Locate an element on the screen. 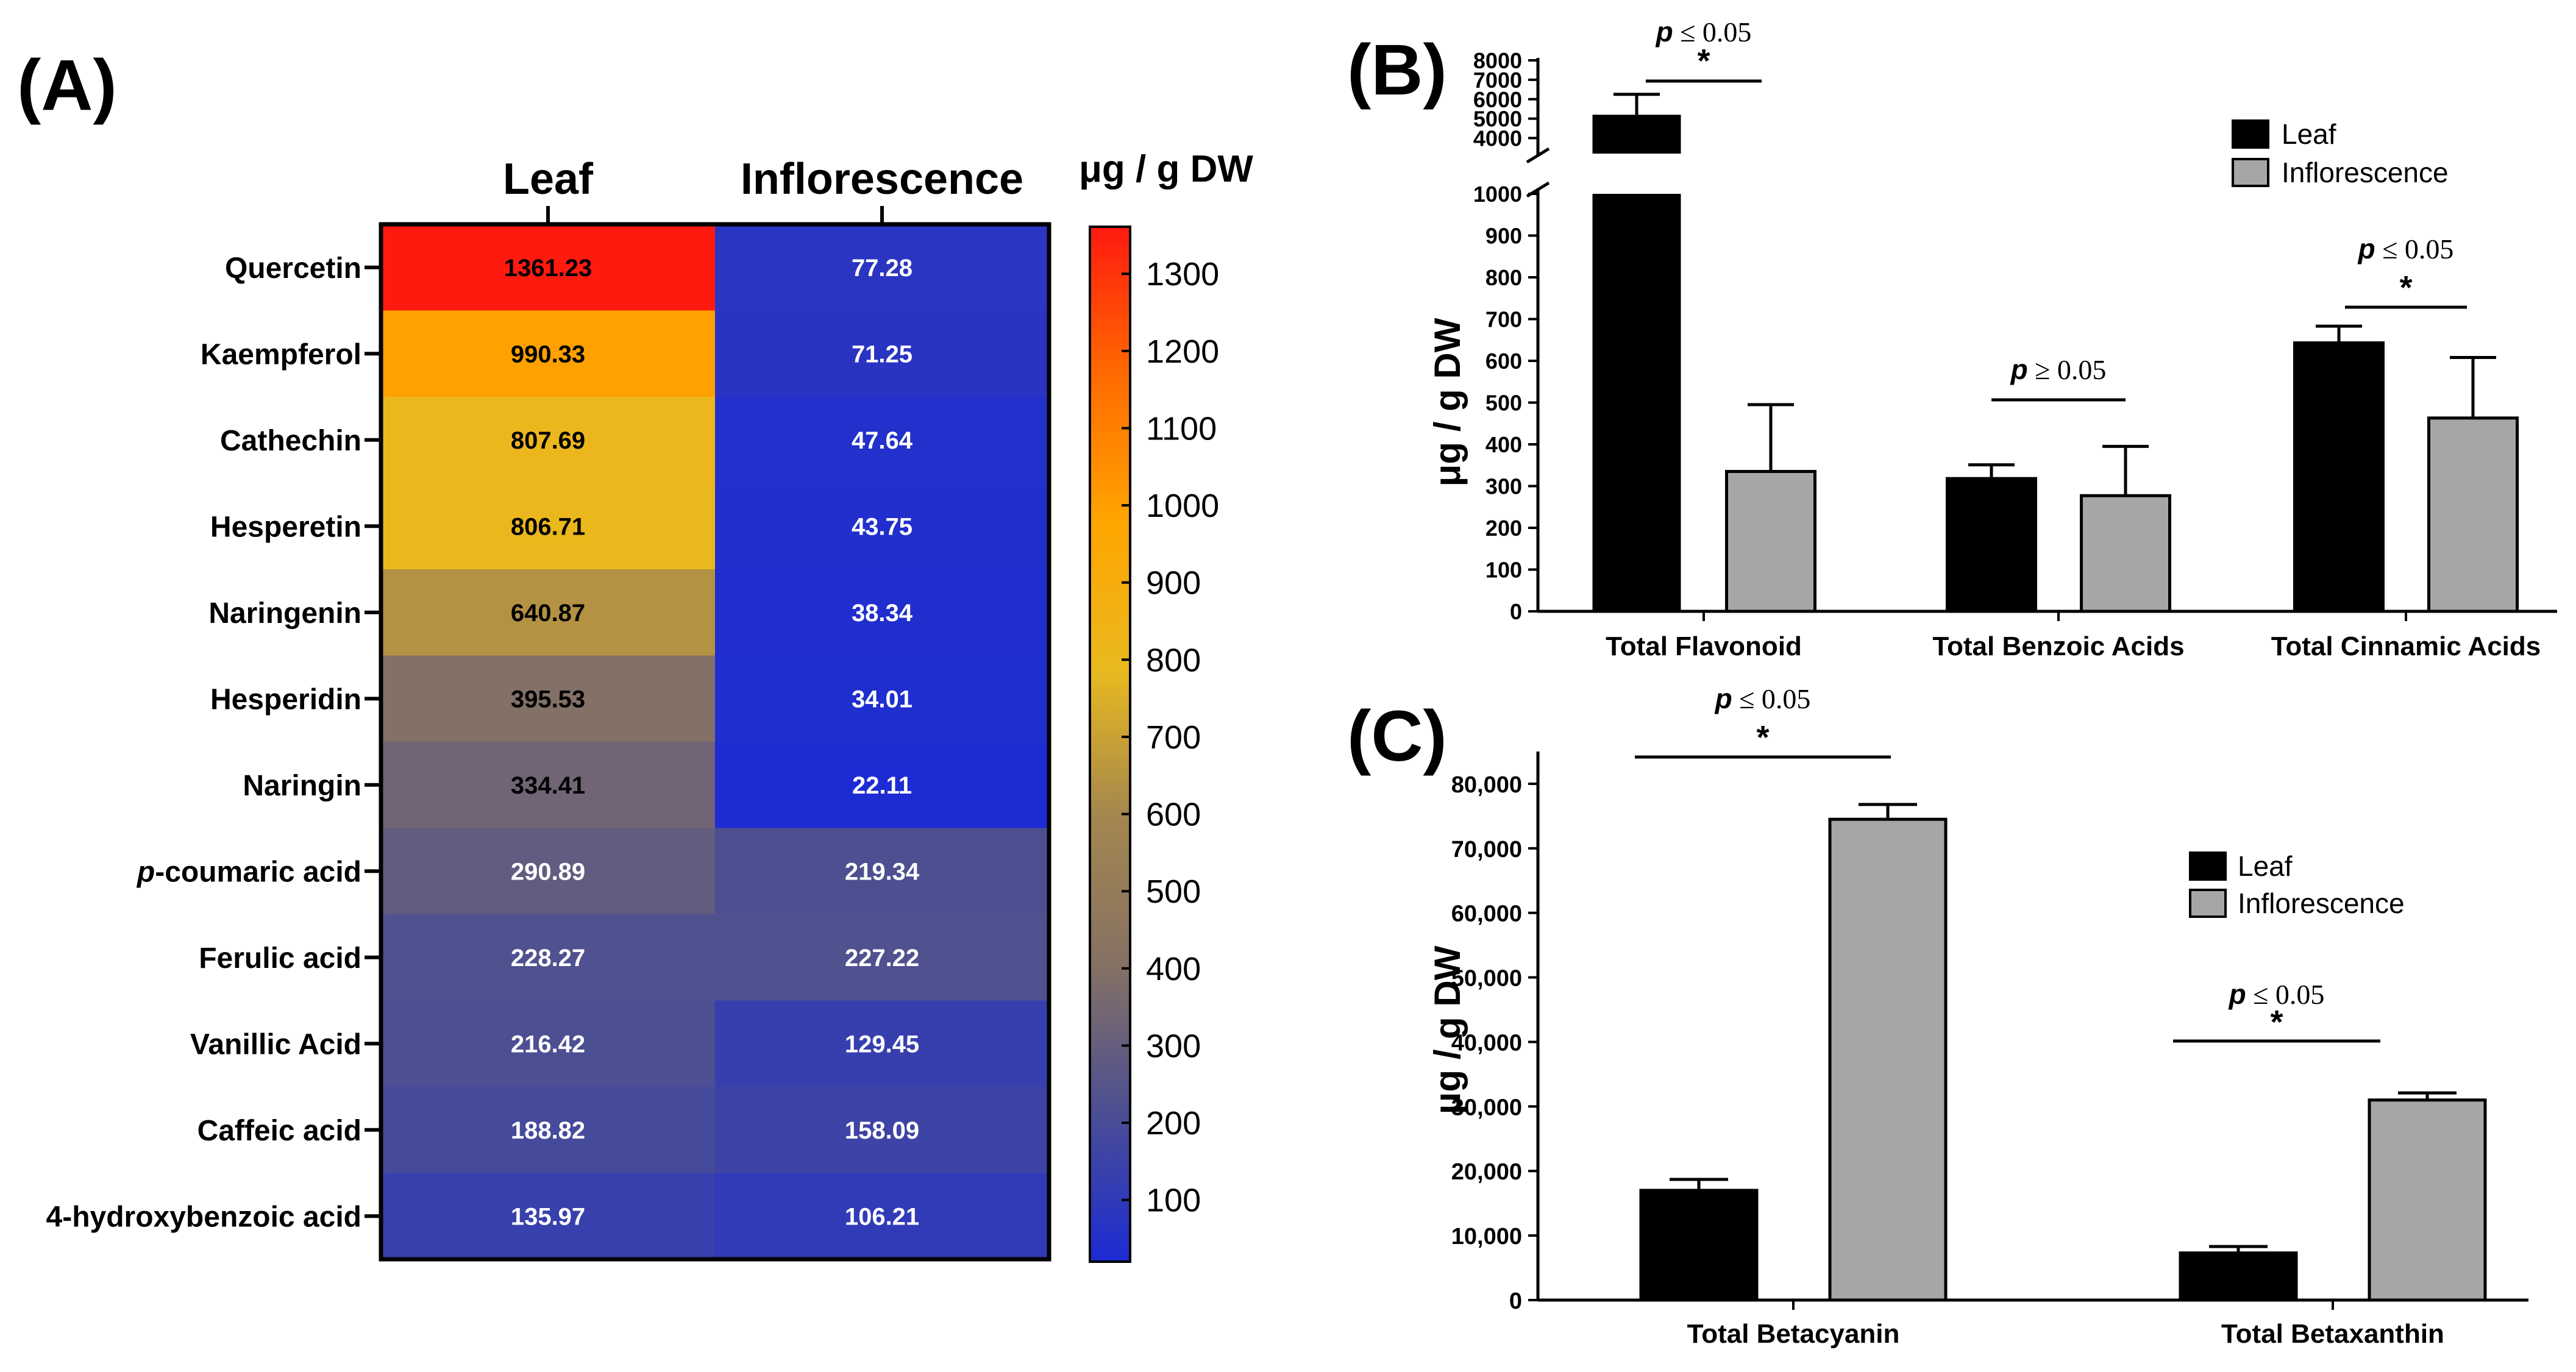 The width and height of the screenshot is (2576, 1372). cell-value: 22.11 is located at coordinates (882, 786).